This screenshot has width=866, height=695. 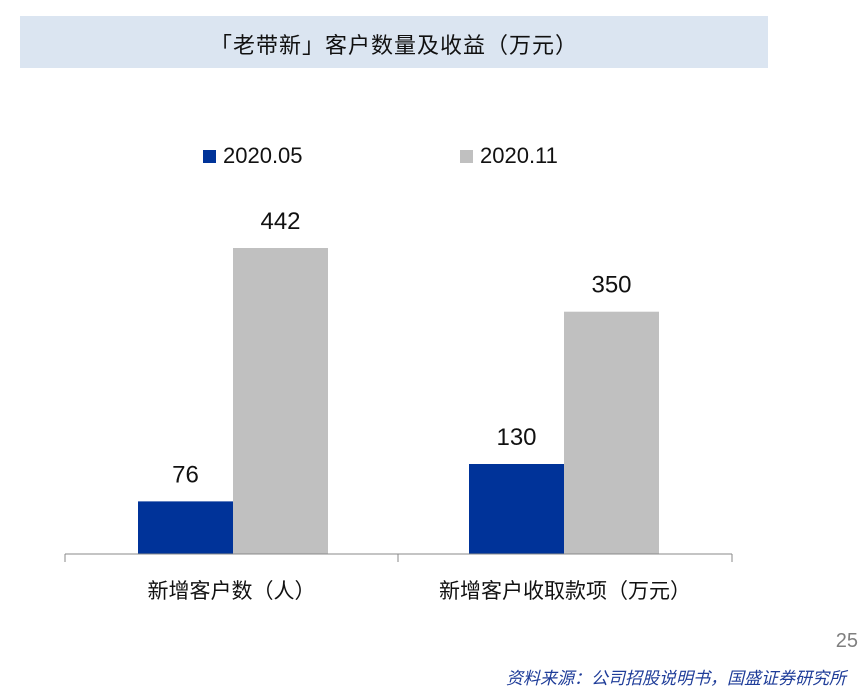 I want to click on bar-2020.05-0, so click(x=185, y=527).